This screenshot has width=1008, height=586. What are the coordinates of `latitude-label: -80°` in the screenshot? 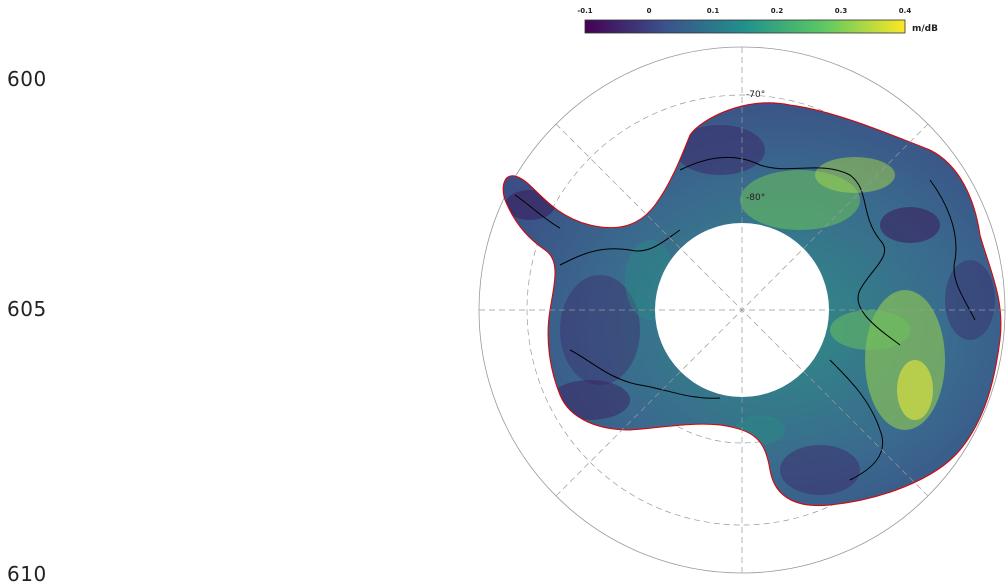 It's located at (755, 198).